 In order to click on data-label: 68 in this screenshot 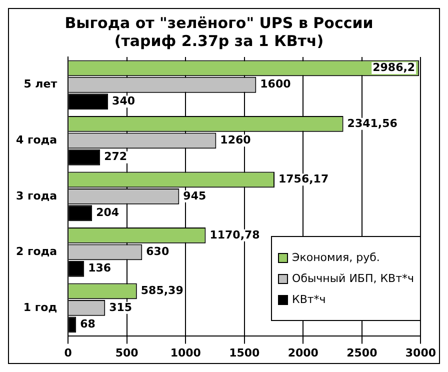, I will do `click(88, 324)`.